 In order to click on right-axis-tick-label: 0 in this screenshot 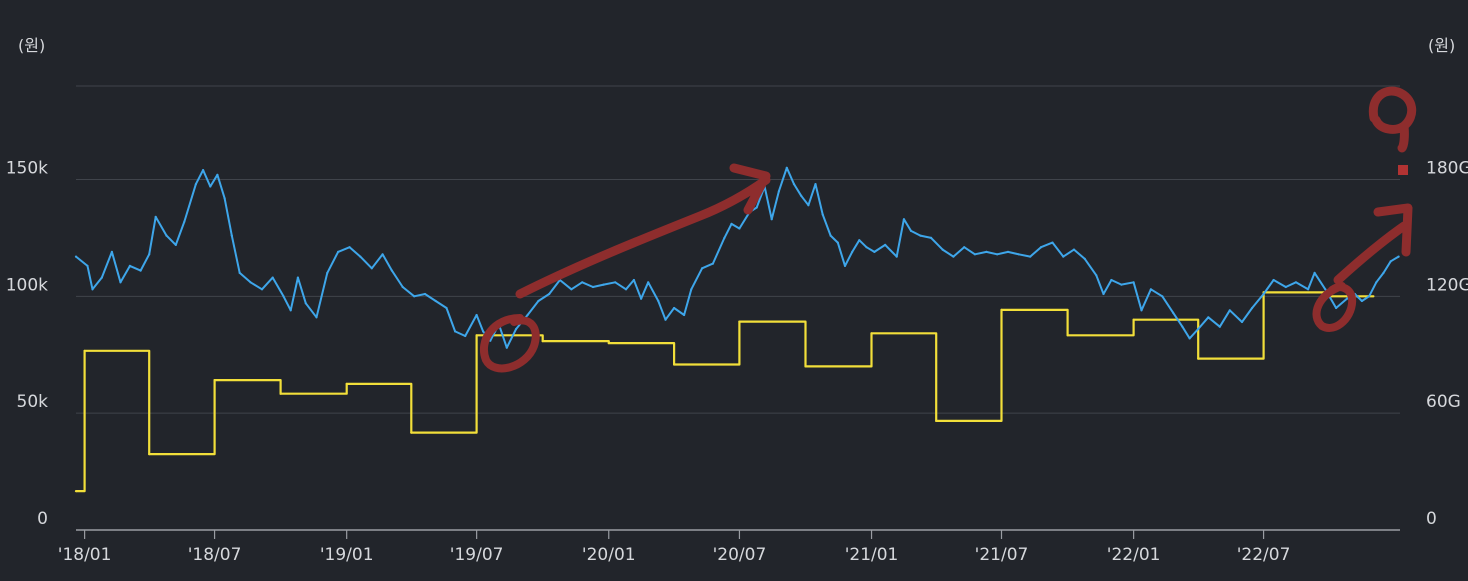, I will do `click(1431, 519)`.